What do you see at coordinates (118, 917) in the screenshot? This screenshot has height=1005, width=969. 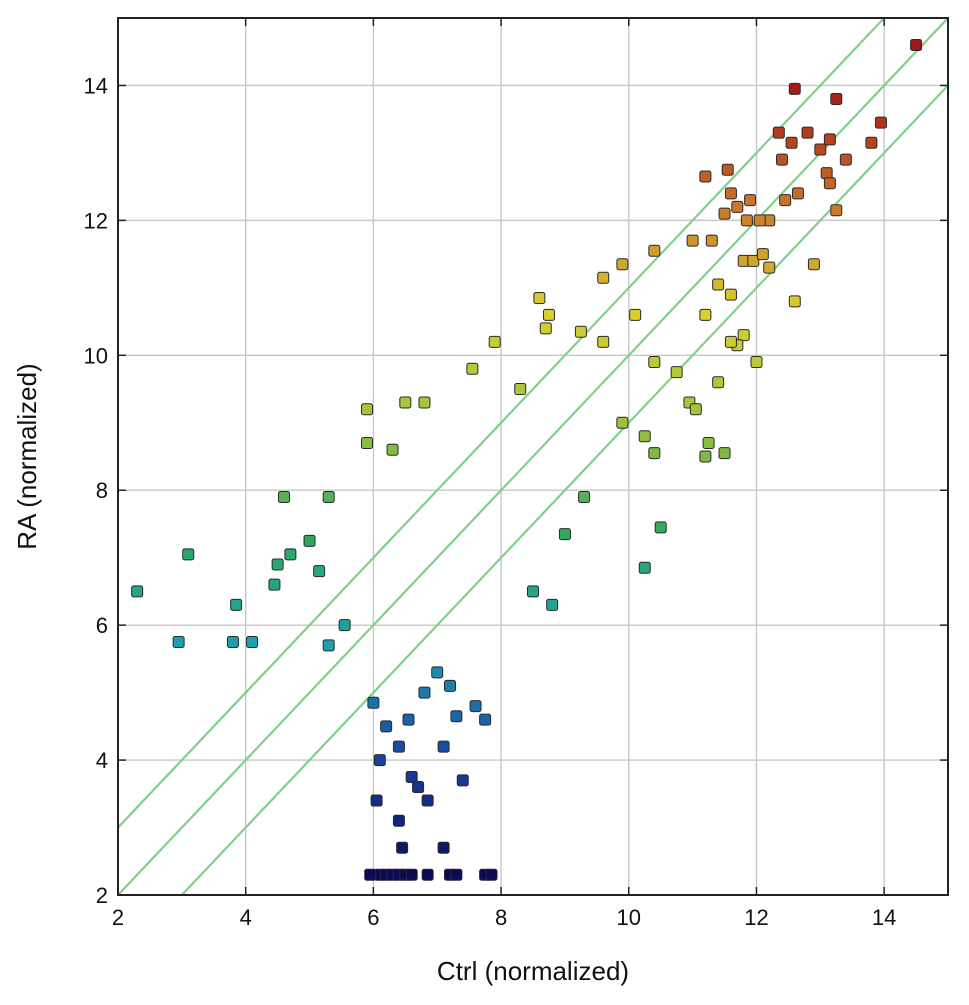 I see `x-tick-label: 2` at bounding box center [118, 917].